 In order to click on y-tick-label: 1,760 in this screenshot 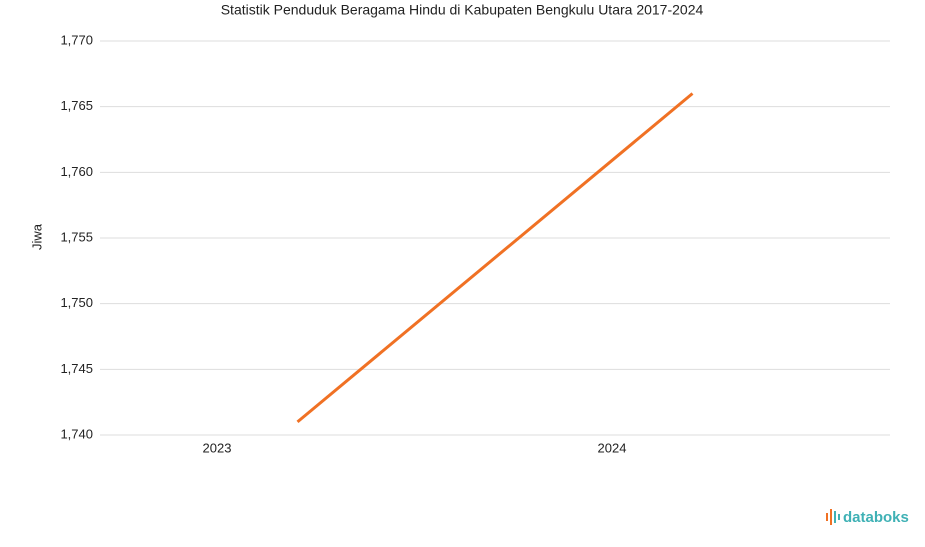, I will do `click(76, 171)`.